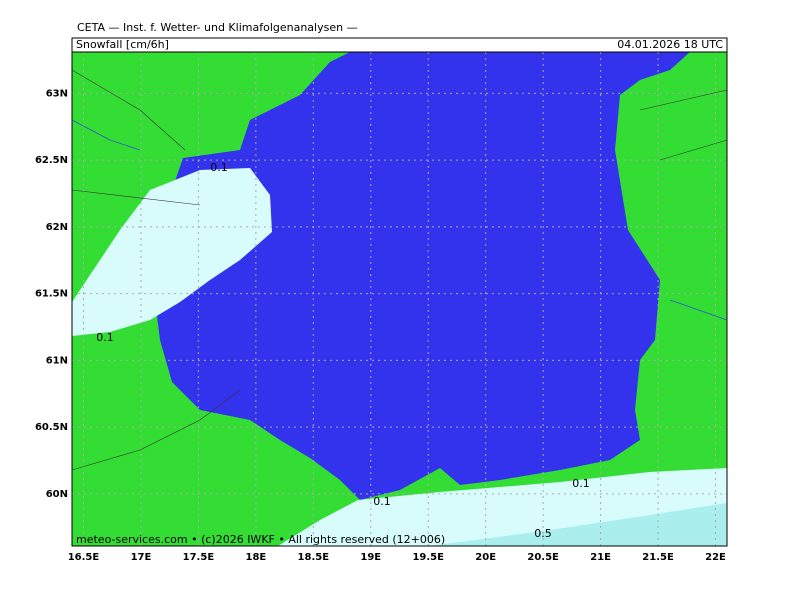  What do you see at coordinates (199, 557) in the screenshot?
I see `lon-tick-label: 17.5E` at bounding box center [199, 557].